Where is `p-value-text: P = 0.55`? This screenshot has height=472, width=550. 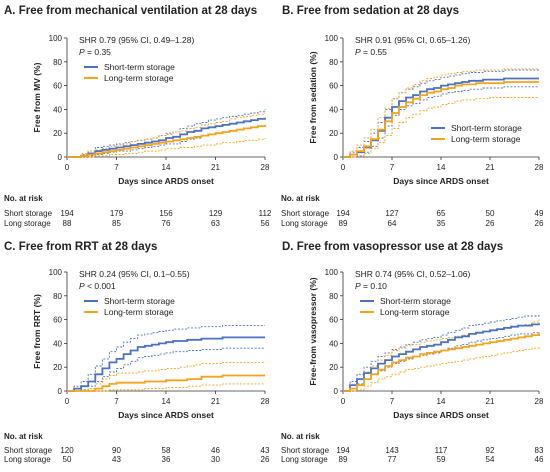 p-value-text: P = 0.55 is located at coordinates (371, 52).